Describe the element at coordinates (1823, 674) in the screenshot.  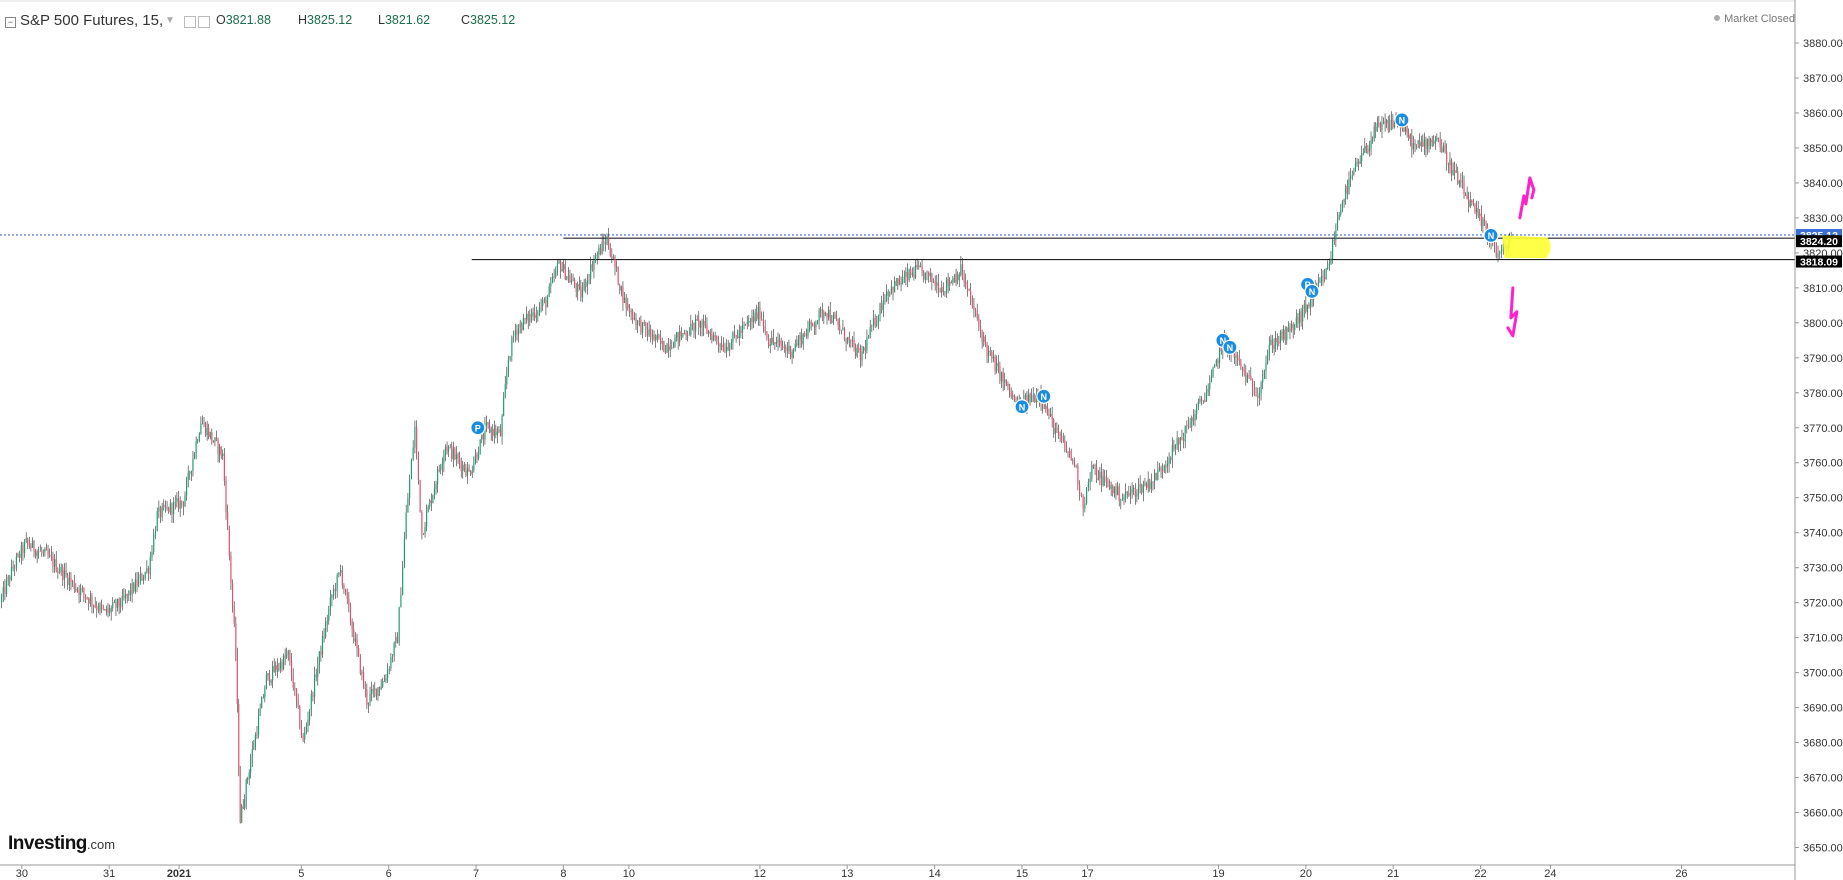
I see `y-tick-label: 3700.00` at that location.